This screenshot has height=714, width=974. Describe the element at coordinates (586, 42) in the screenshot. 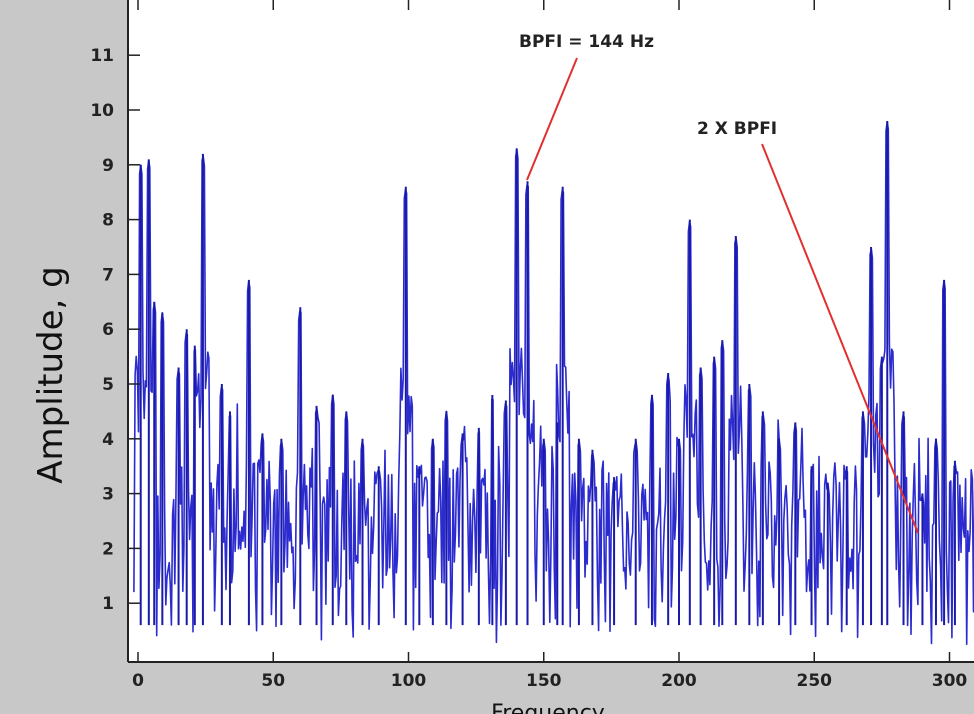

I see `annotation-bpfi: BPFI = 144 Hz` at that location.